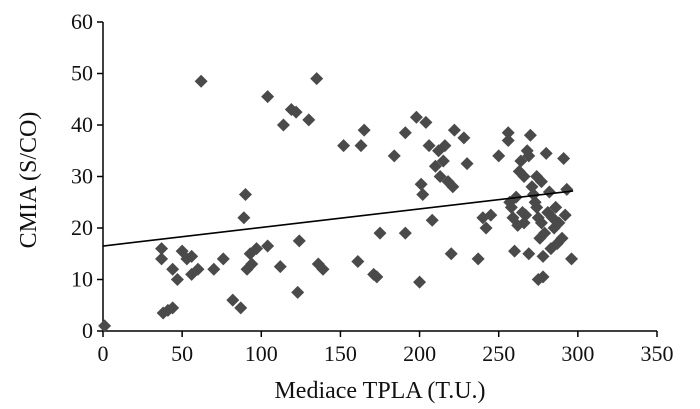 Image resolution: width=700 pixels, height=409 pixels. Describe the element at coordinates (261, 353) in the screenshot. I see `x-tick-label: 100` at that location.